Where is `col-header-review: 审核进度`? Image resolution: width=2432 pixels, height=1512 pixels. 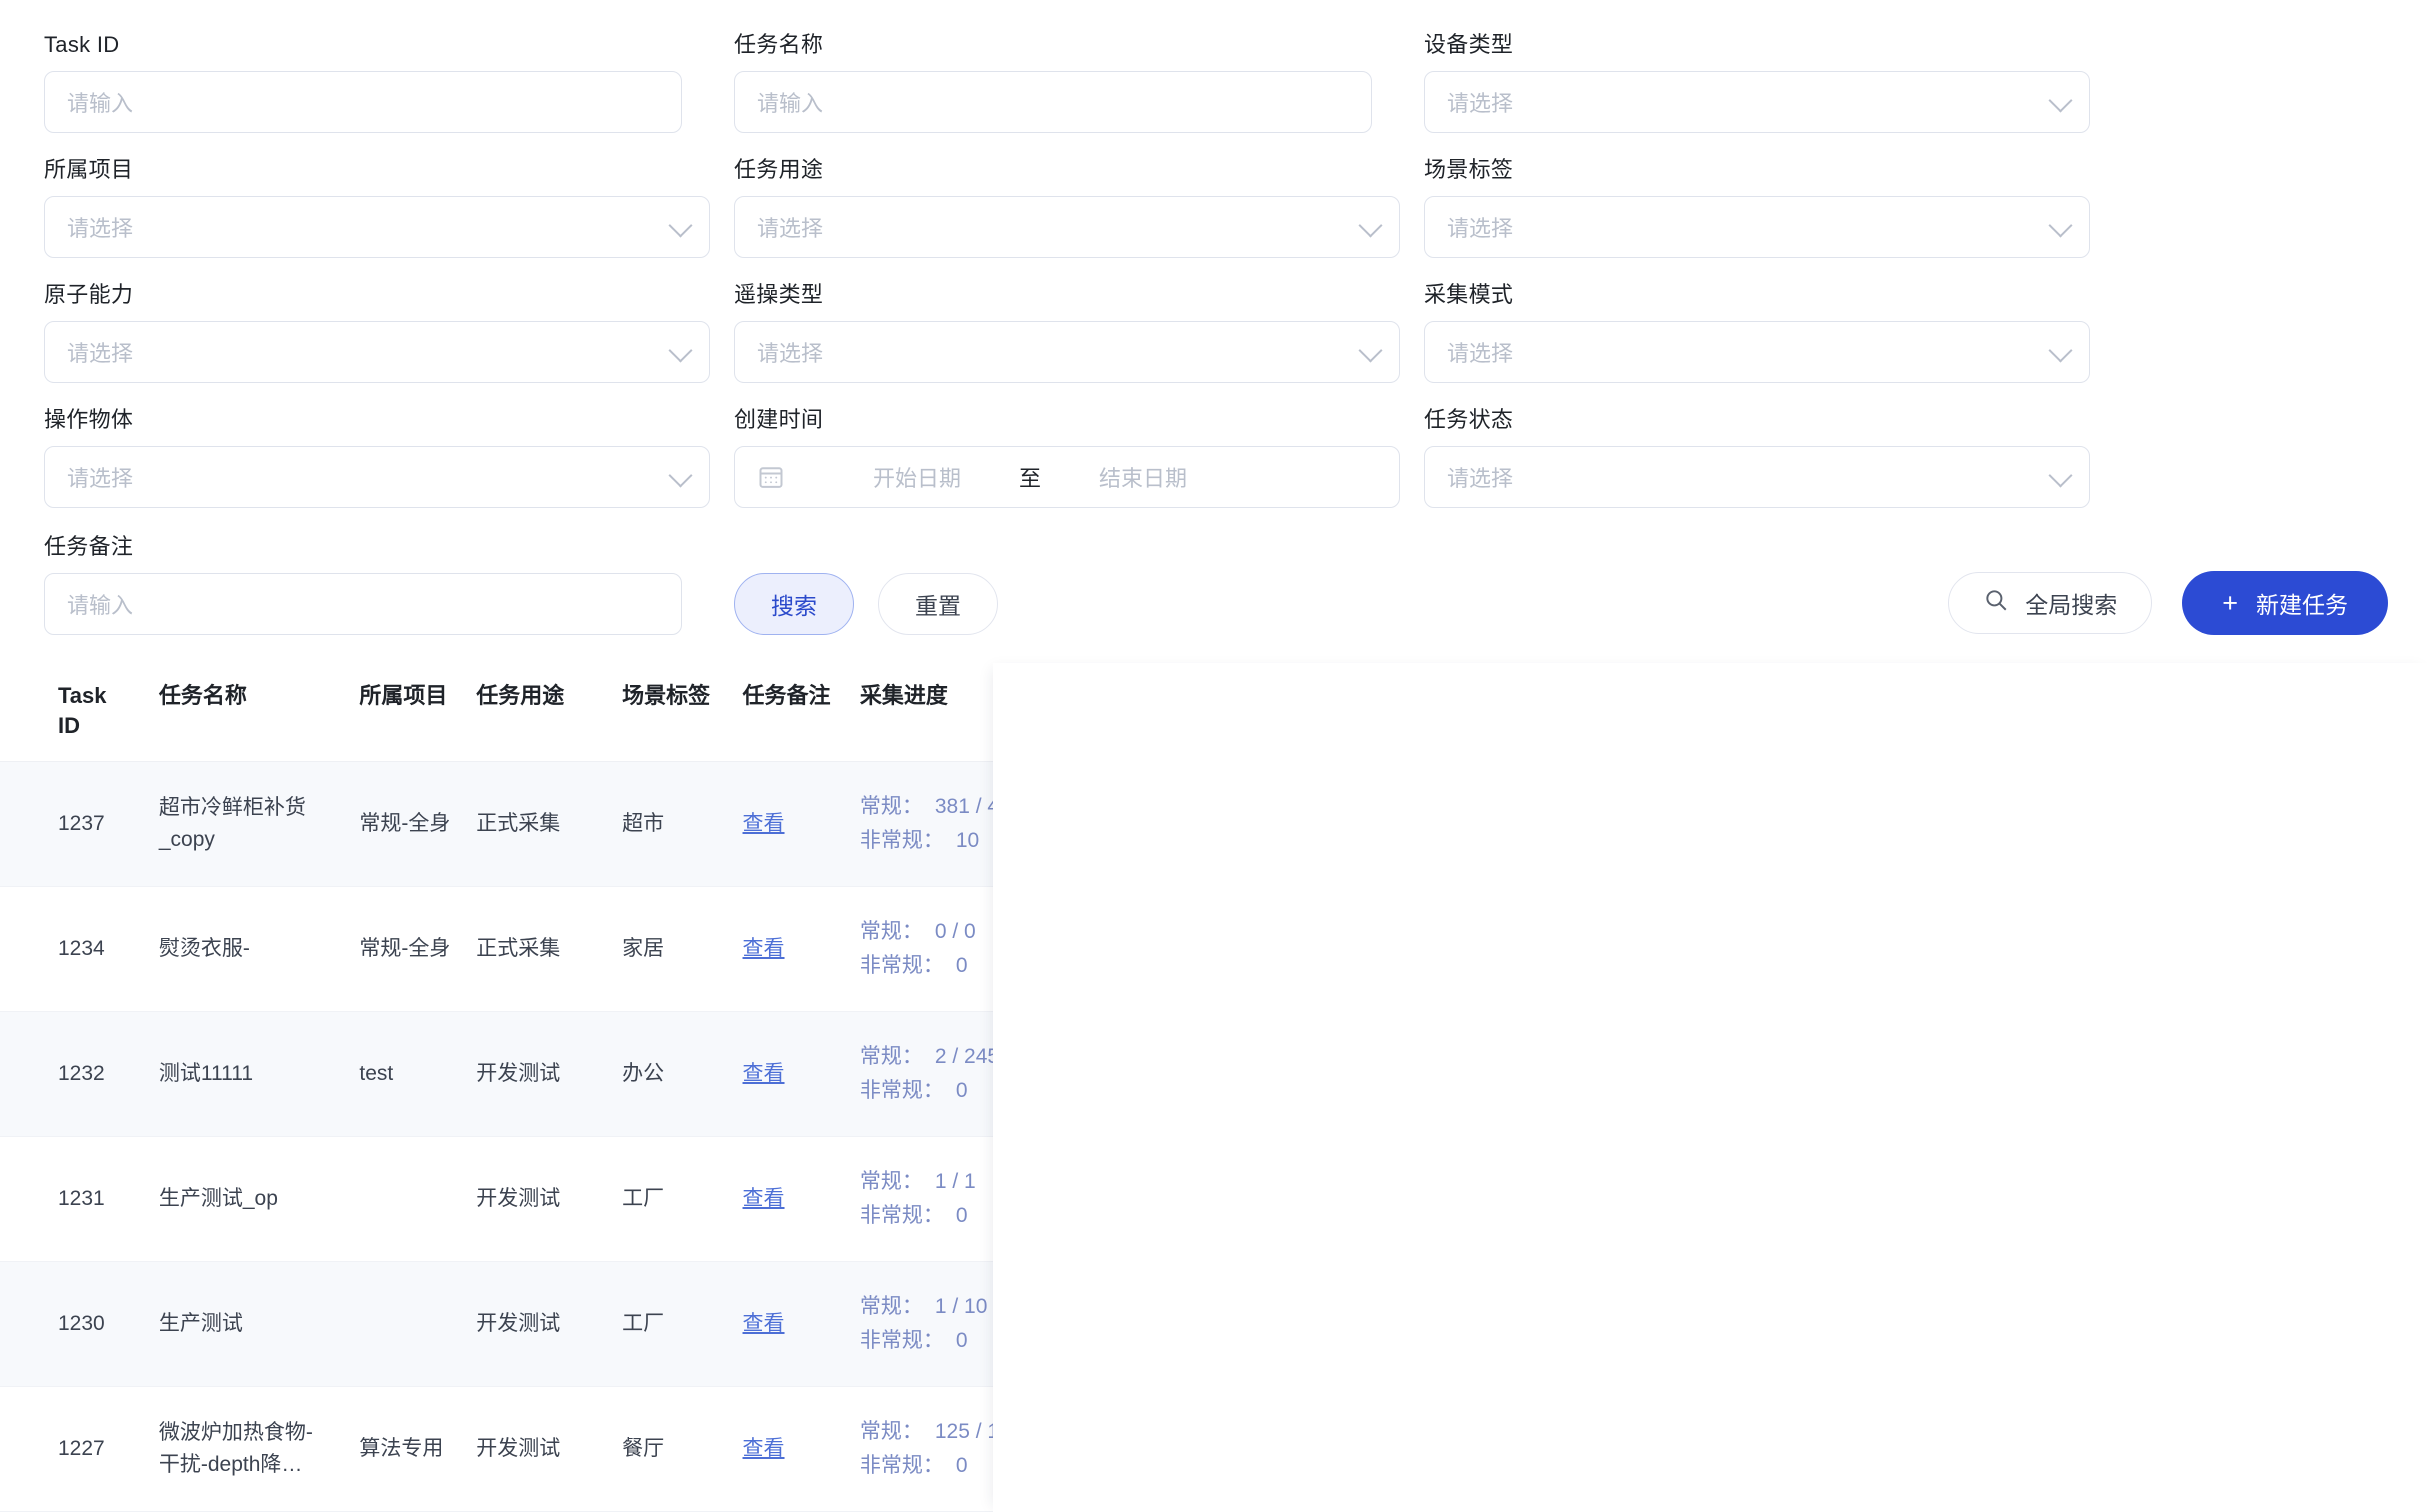 col-header-review: 审核进度 is located at coordinates (1423, 712).